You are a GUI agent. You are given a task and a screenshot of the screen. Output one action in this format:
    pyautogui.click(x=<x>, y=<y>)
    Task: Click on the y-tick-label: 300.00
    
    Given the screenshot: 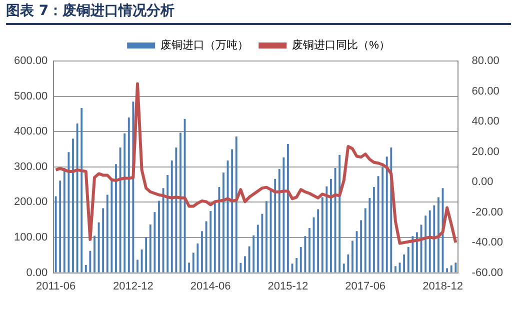 What is the action you would take?
    pyautogui.click(x=31, y=166)
    